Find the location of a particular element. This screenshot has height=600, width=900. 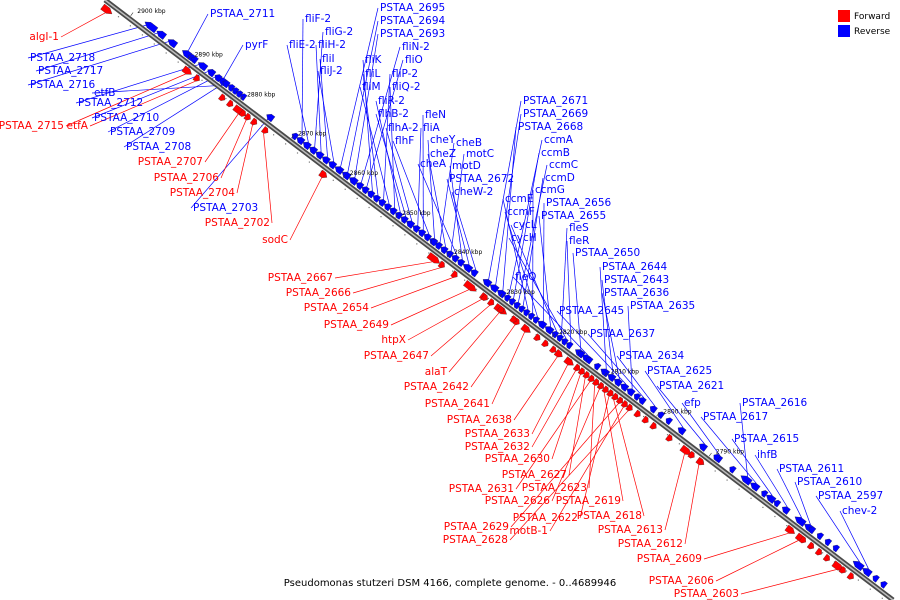

flie-2-connector is located at coordinates (297, 93).